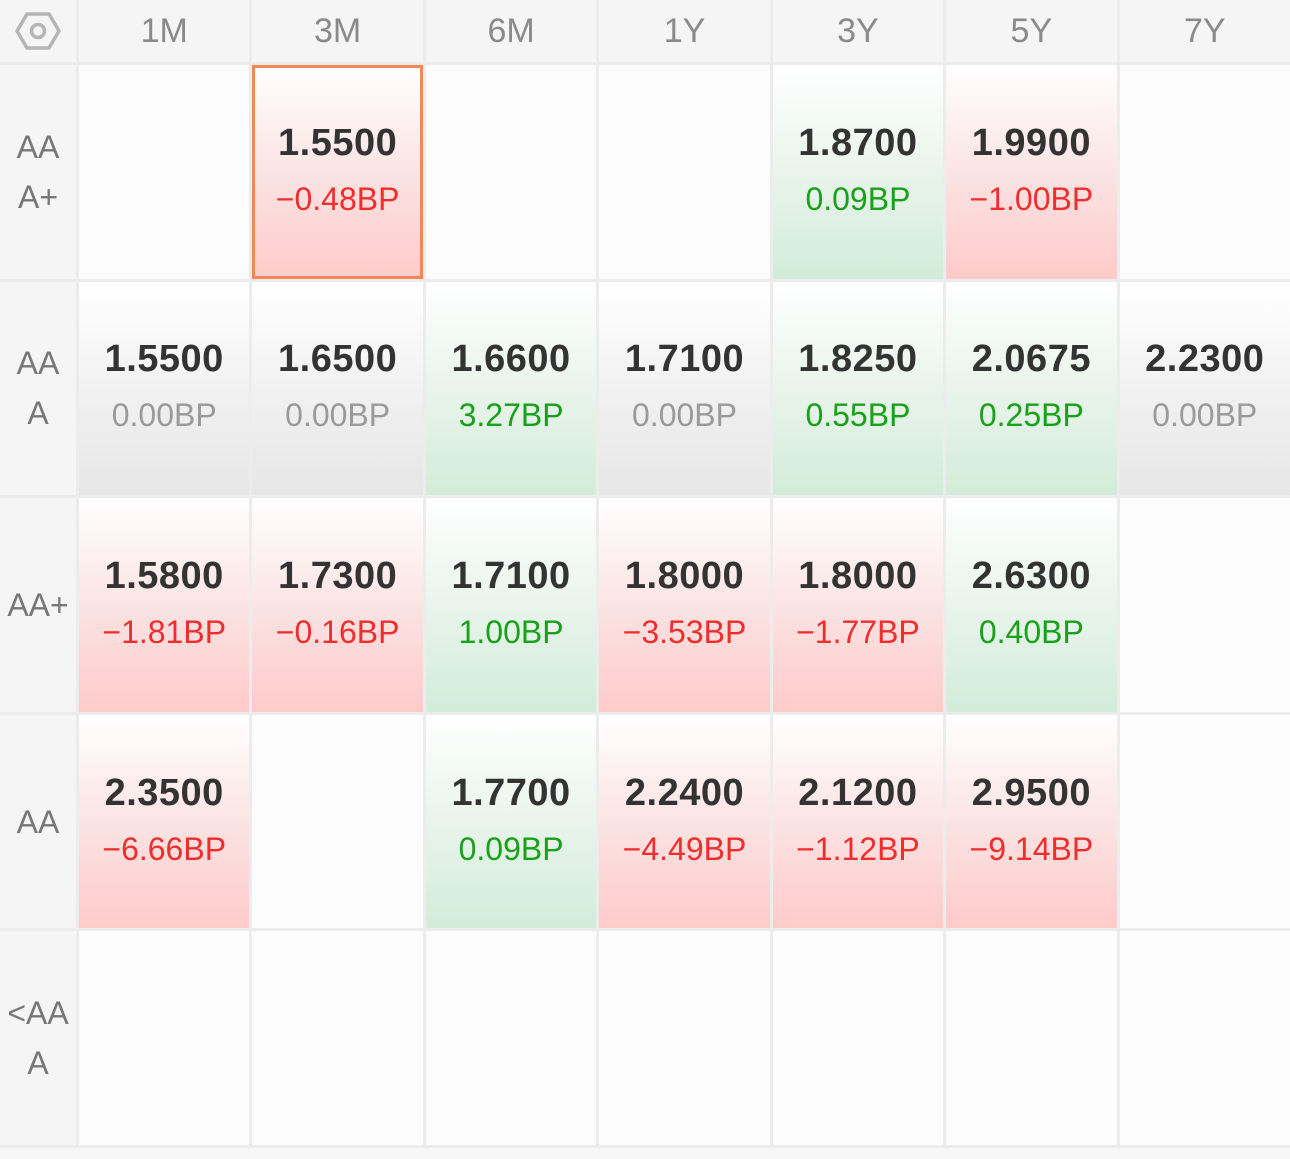  Describe the element at coordinates (1031, 575) in the screenshot. I see `rate-value: 2.6300` at that location.